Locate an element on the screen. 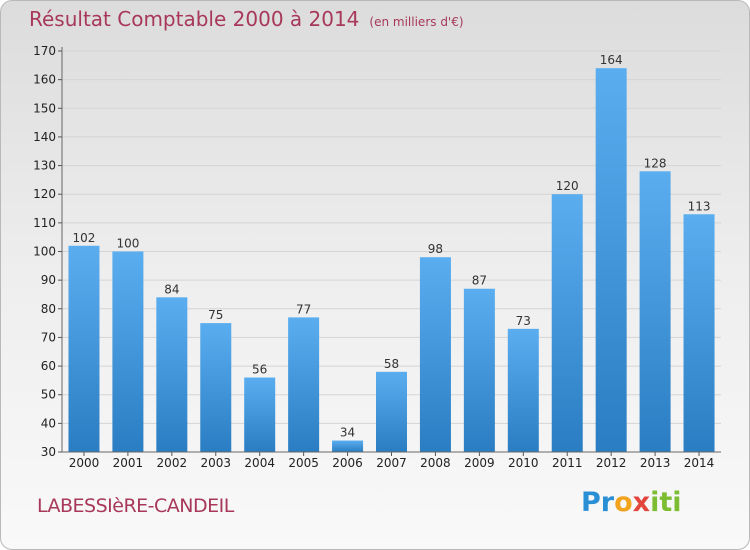  data-label: 75 is located at coordinates (215, 315).